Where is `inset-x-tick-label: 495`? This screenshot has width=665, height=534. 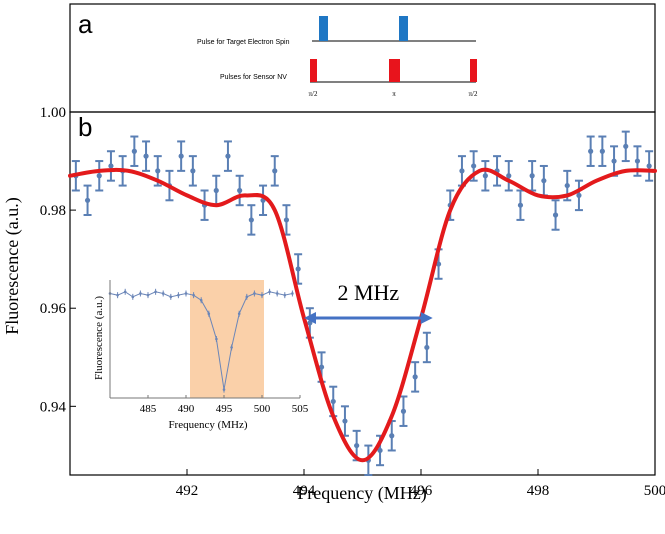 inset-x-tick-label: 495 is located at coordinates (224, 409).